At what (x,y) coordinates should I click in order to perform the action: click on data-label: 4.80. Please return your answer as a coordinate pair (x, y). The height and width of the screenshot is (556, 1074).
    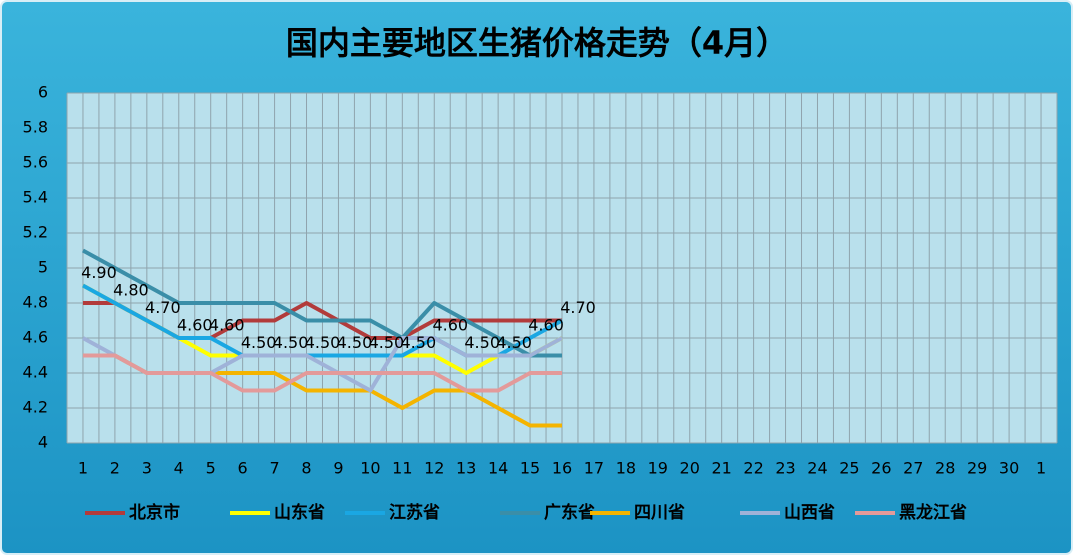
    Looking at the image, I should click on (131, 290).